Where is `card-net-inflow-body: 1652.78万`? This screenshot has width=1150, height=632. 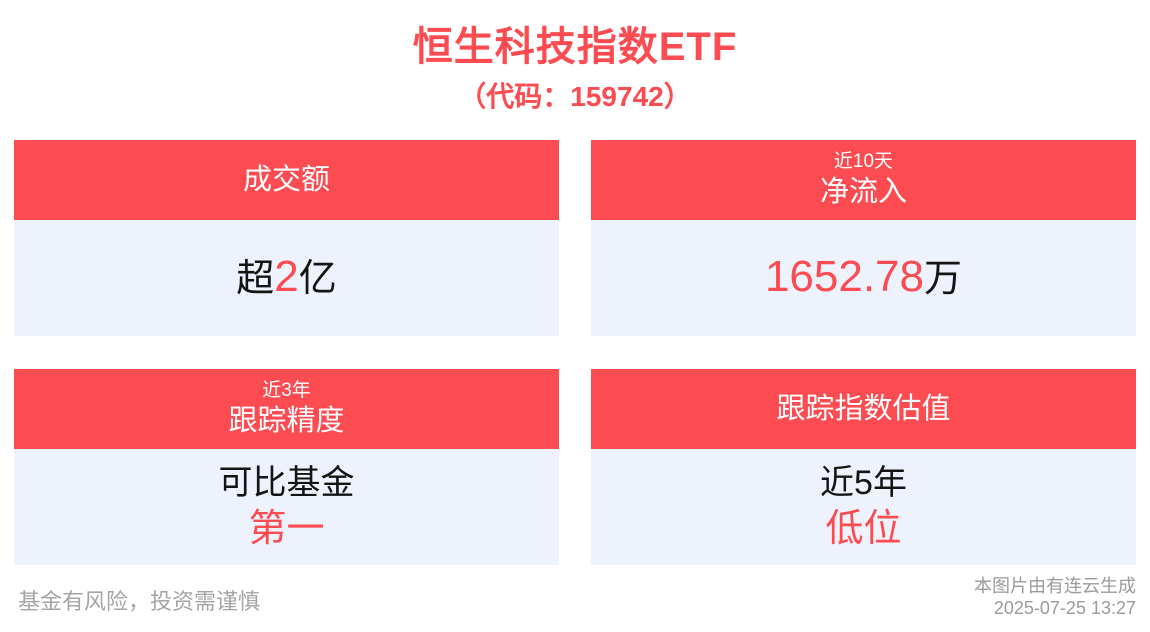 card-net-inflow-body: 1652.78万 is located at coordinates (863, 278).